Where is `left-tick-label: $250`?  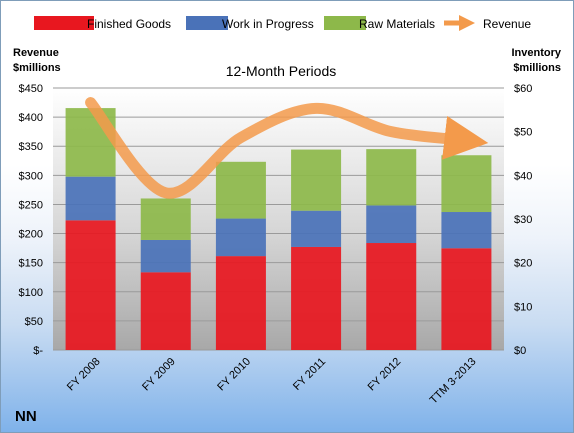 left-tick-label: $250 is located at coordinates (31, 205).